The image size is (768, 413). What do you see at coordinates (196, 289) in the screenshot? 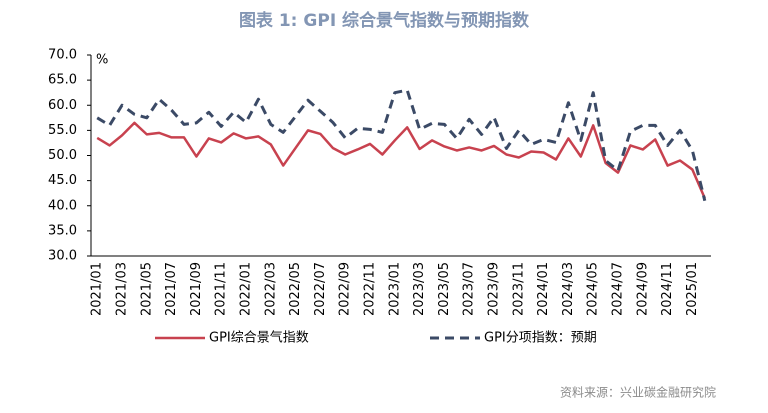
I see `x-tick-label: 2021/09` at bounding box center [196, 289].